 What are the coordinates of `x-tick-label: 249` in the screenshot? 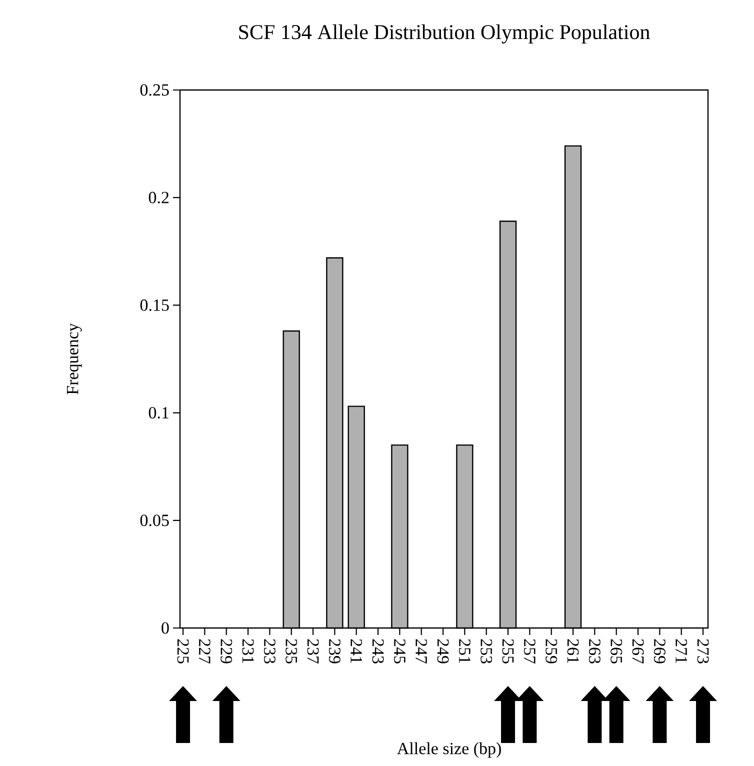 It's located at (443, 651).